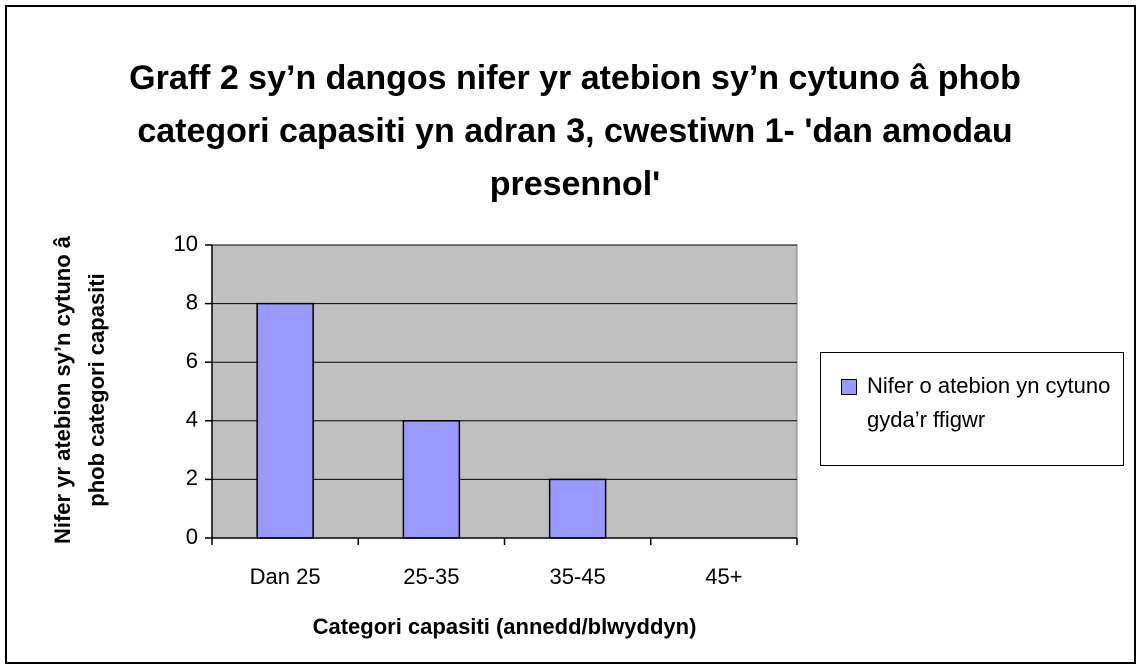 The height and width of the screenshot is (666, 1139). I want to click on y-tick-label: 4, so click(192, 419).